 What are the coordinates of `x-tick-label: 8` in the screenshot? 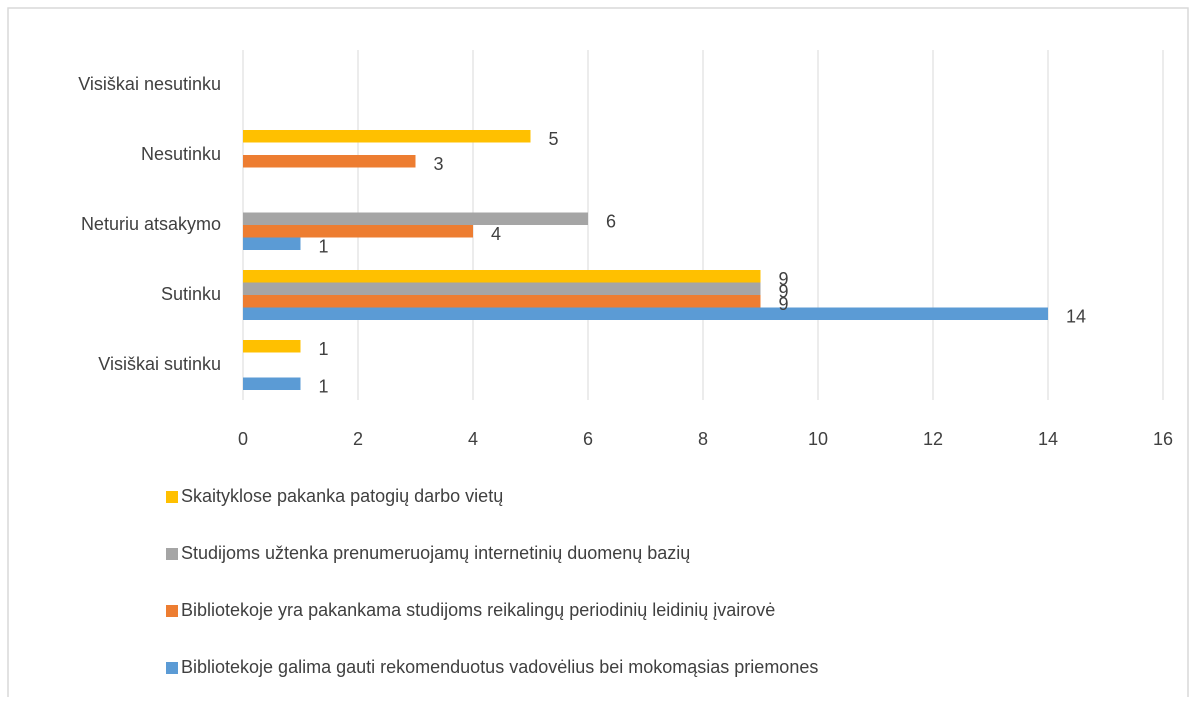 It's located at (703, 439).